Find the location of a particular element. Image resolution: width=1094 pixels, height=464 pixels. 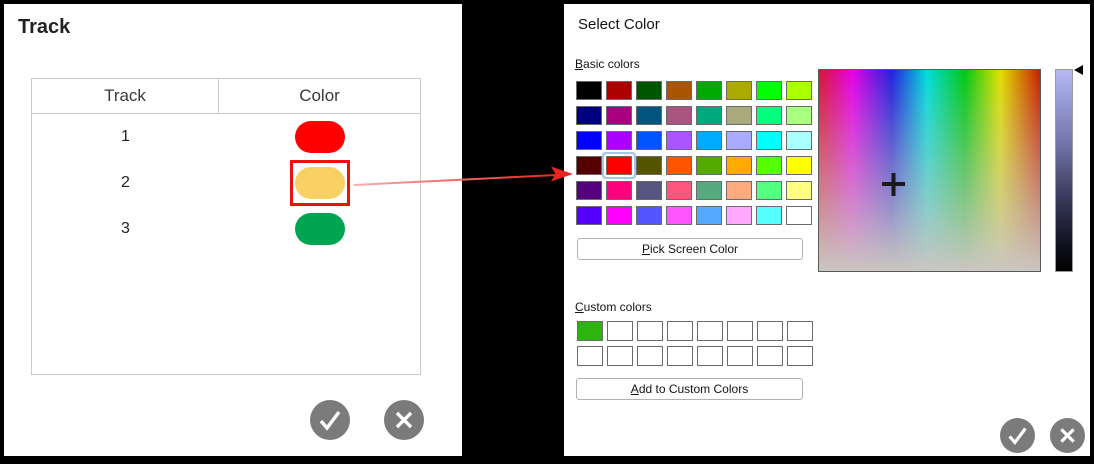

confirm-button is located at coordinates (330, 420).